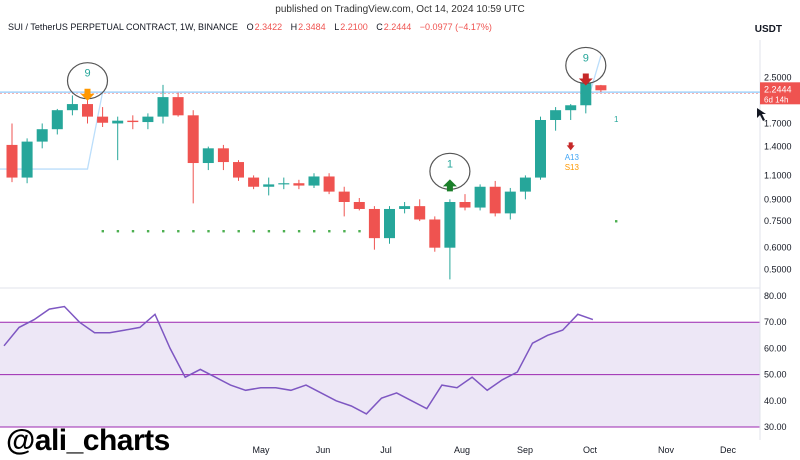 The height and width of the screenshot is (460, 800). What do you see at coordinates (778, 123) in the screenshot?
I see `price-tick-label: 1.7000` at bounding box center [778, 123].